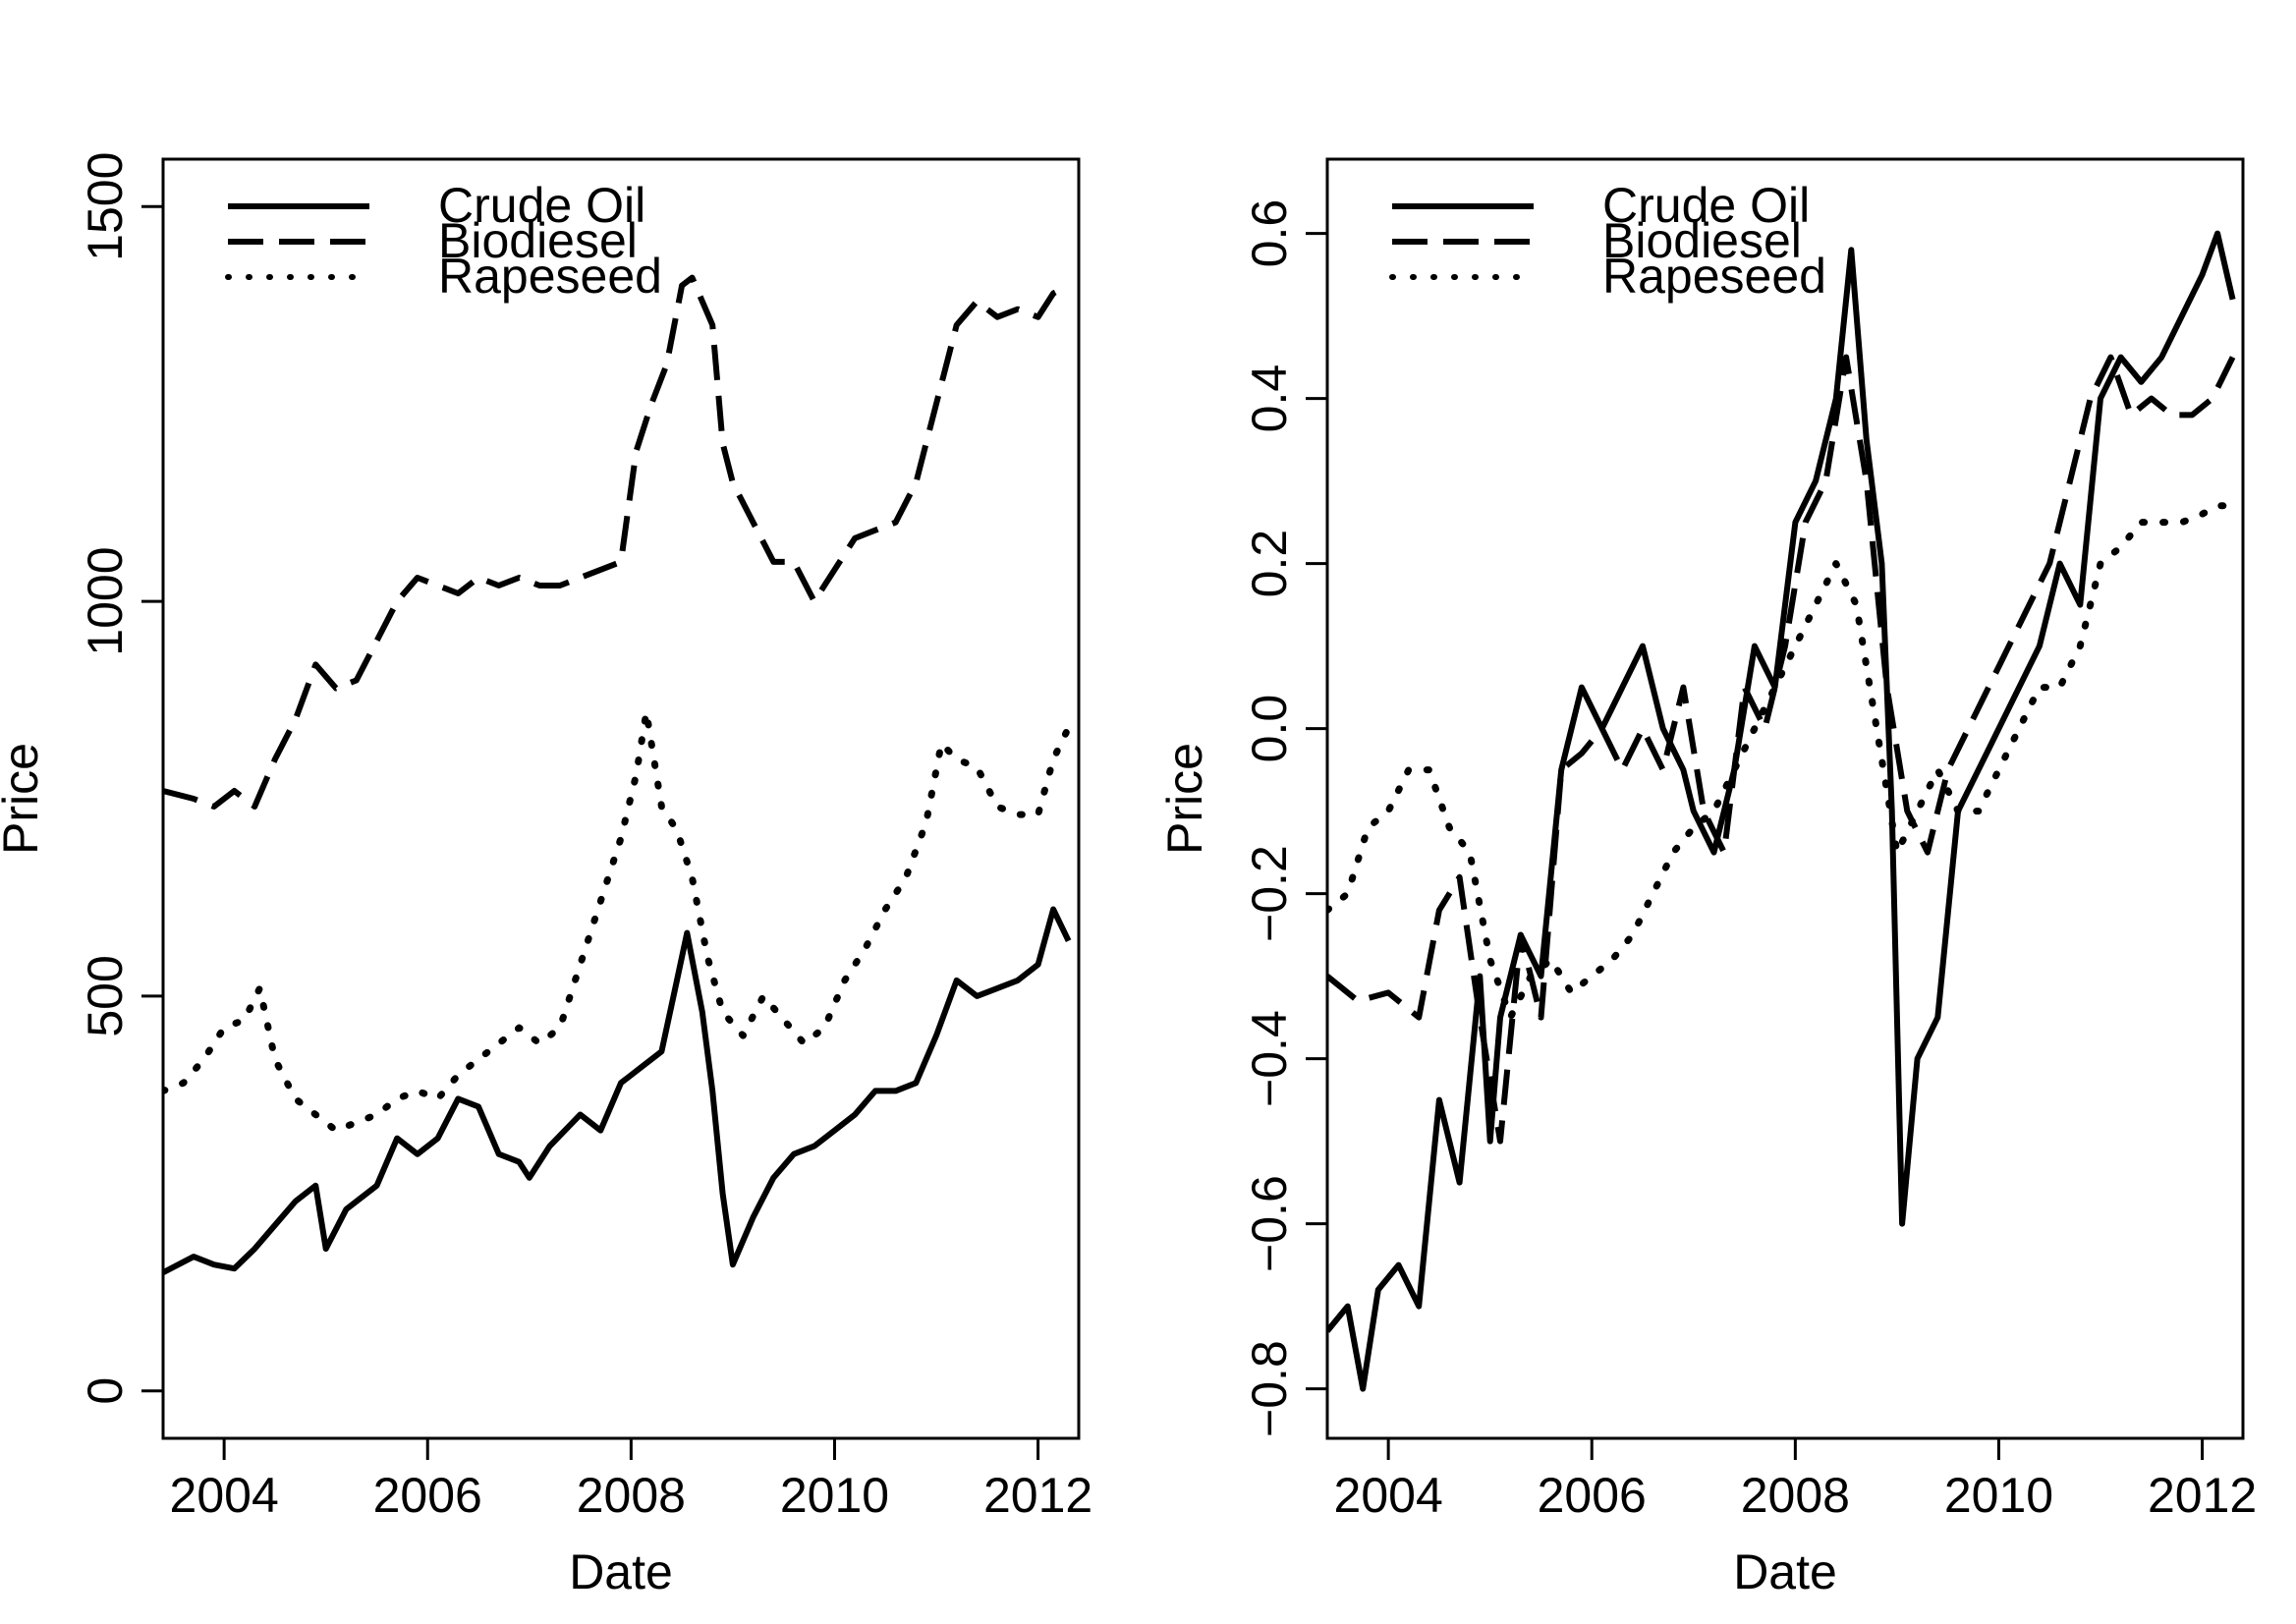 This screenshot has height=1624, width=2296. I want to click on y-tick-label: −0.2, so click(1269, 893).